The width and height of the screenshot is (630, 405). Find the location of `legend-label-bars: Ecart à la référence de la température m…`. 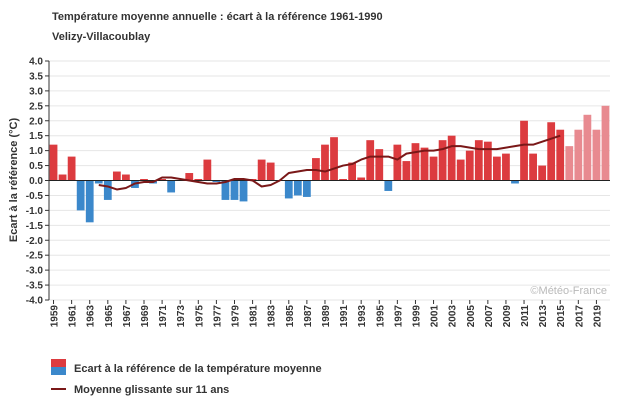

legend-label-bars: Ecart à la référence de la température m… is located at coordinates (198, 369).